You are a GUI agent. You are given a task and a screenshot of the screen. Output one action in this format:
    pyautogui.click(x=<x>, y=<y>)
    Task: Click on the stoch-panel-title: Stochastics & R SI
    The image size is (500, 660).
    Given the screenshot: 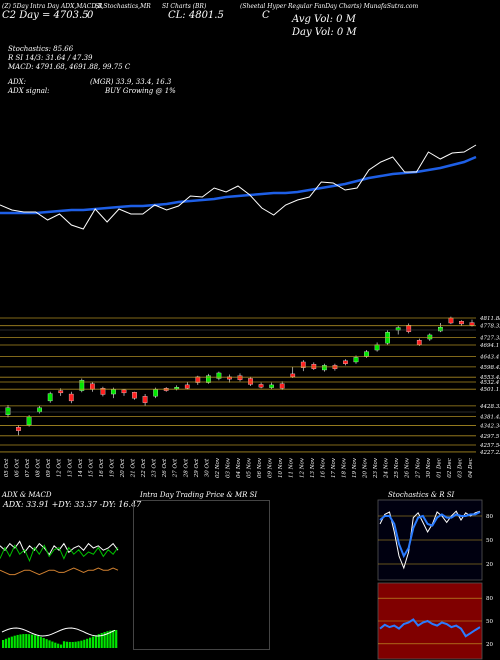 What is the action you would take?
    pyautogui.click(x=421, y=495)
    